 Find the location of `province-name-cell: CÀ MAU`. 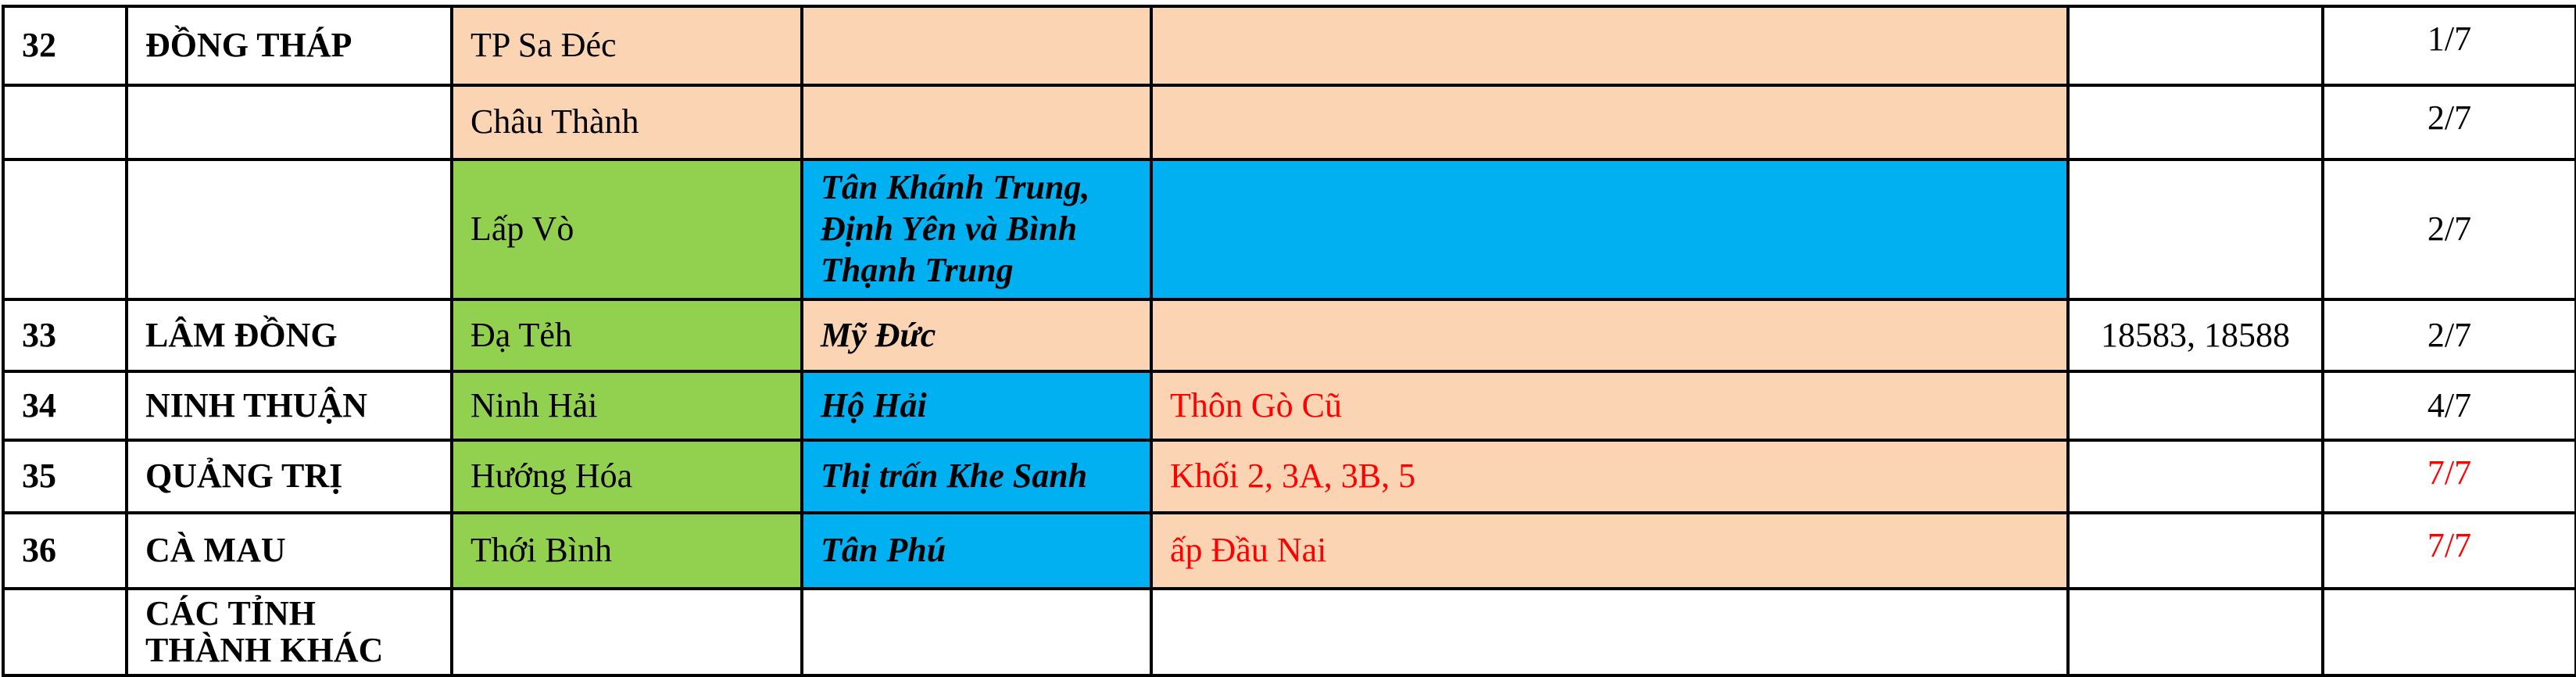

province-name-cell: CÀ MAU is located at coordinates (289, 550).